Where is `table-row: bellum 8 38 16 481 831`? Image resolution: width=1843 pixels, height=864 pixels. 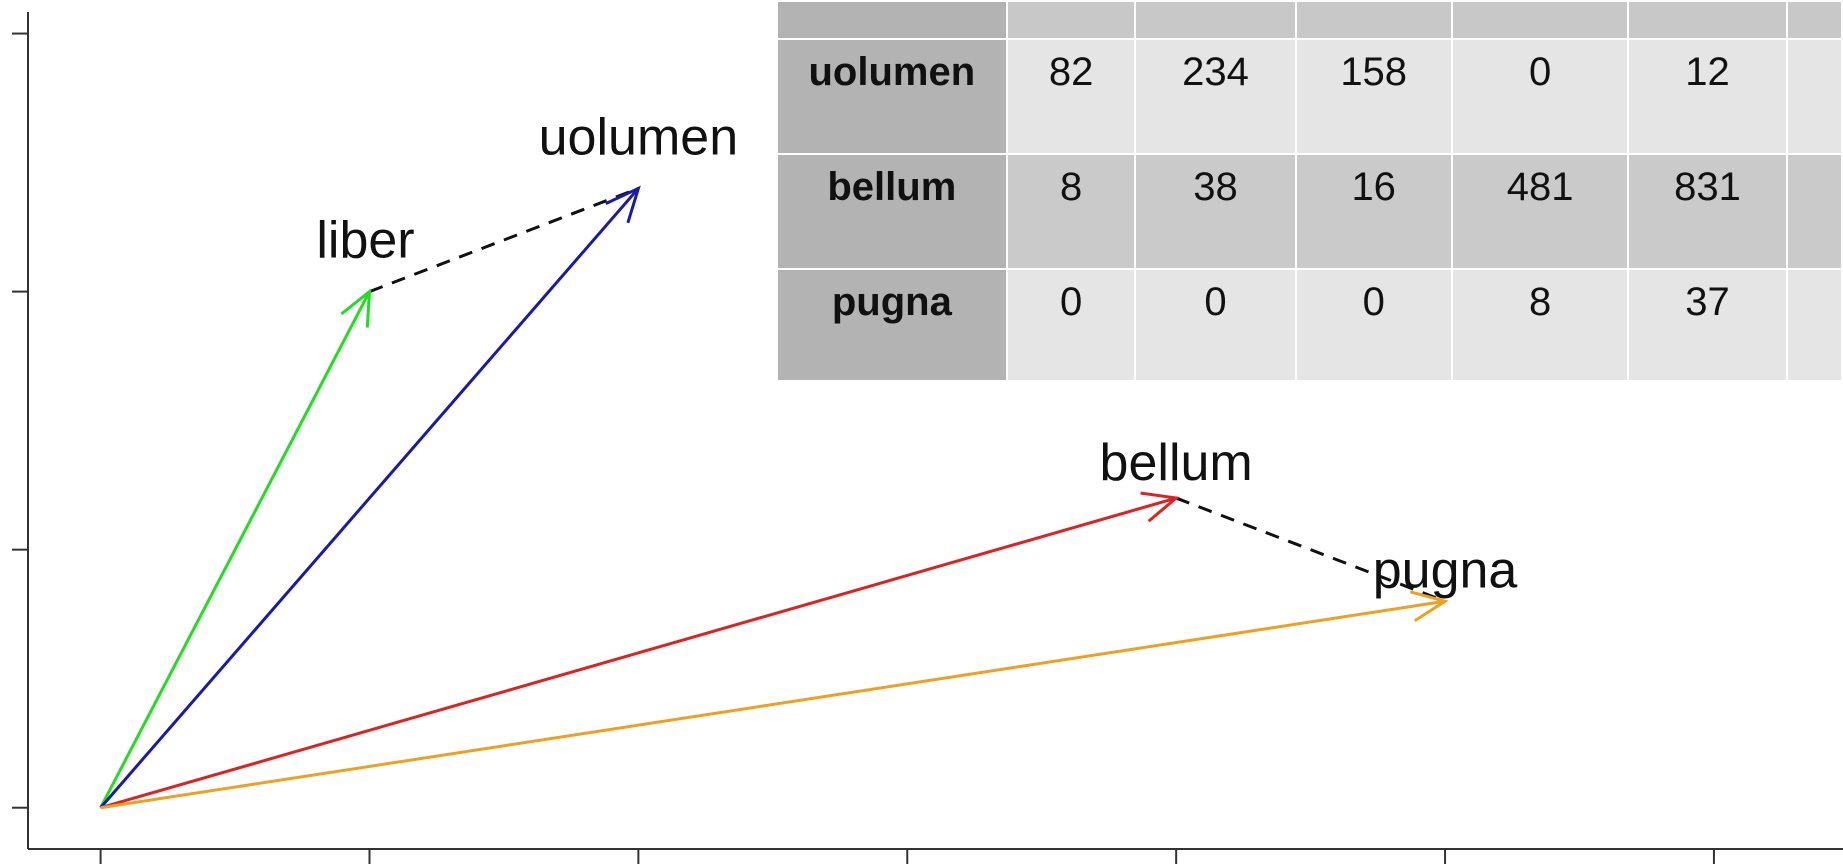 table-row: bellum 8 38 16 481 831 is located at coordinates (1309, 211).